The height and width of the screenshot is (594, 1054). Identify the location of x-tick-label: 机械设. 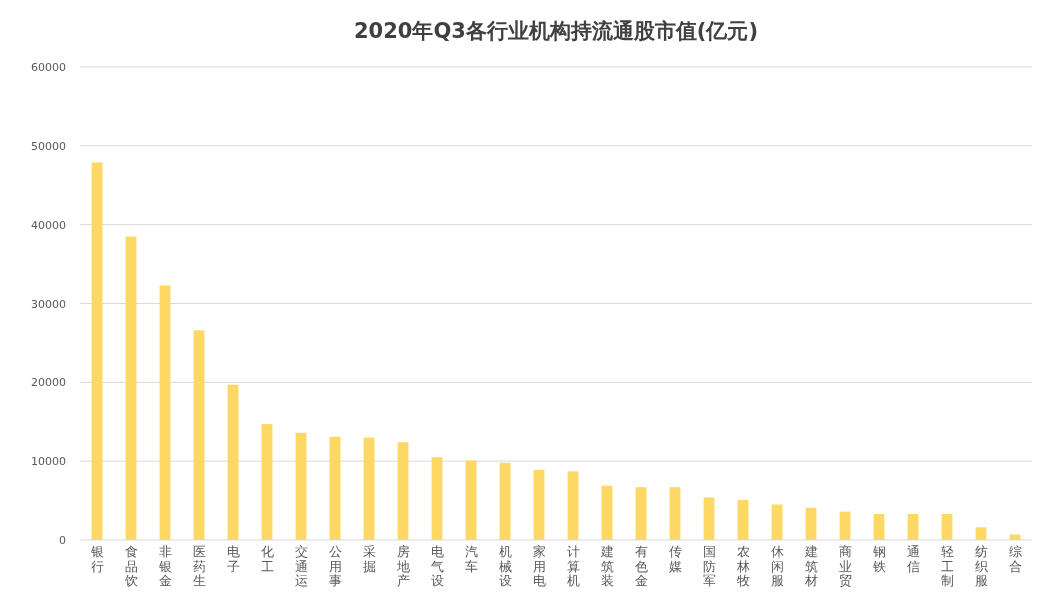
(505, 566).